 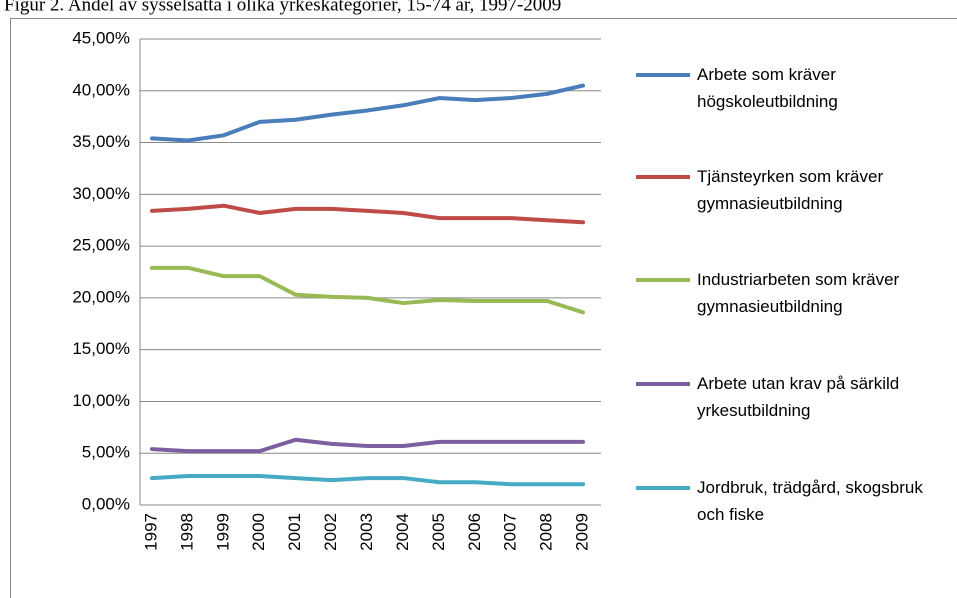 I want to click on x-tick-label: 2005, so click(x=438, y=532).